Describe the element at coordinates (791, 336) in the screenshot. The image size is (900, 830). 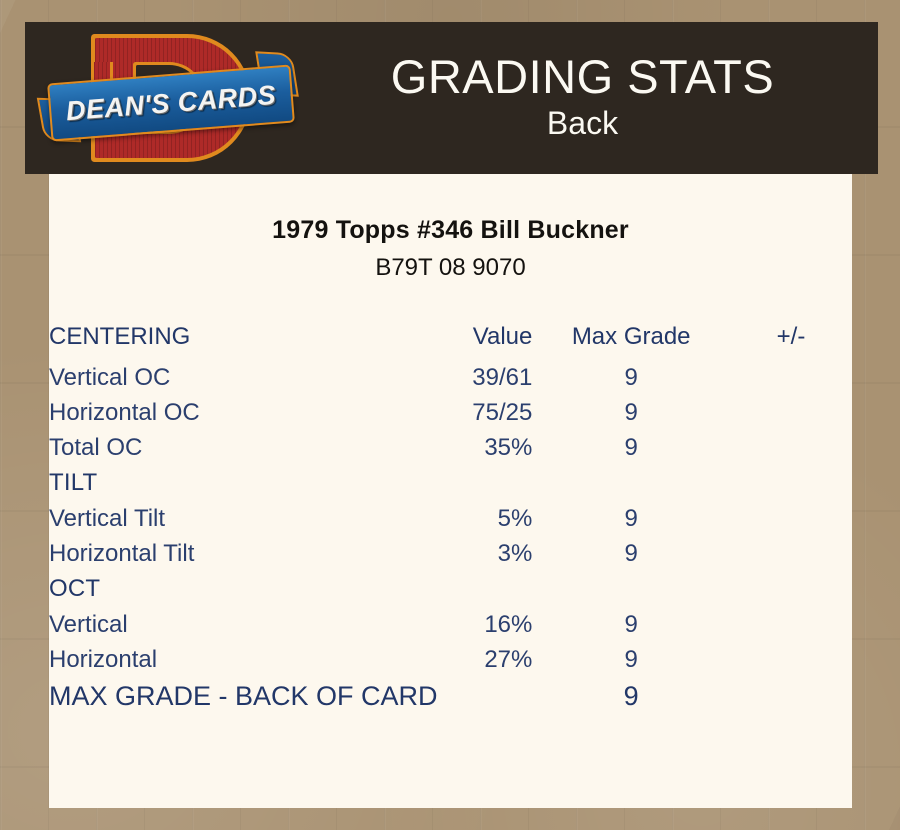
I see `column-header-plus-minus: +/-` at that location.